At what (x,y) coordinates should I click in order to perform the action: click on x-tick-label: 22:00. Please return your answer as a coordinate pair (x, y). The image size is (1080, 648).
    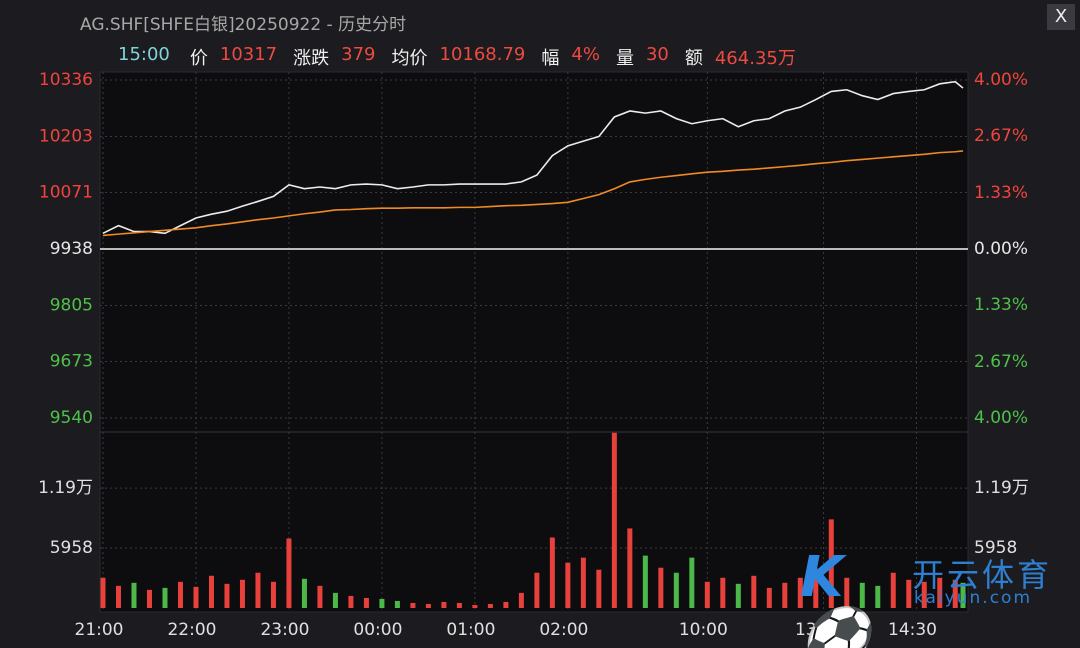
    Looking at the image, I should click on (191, 630).